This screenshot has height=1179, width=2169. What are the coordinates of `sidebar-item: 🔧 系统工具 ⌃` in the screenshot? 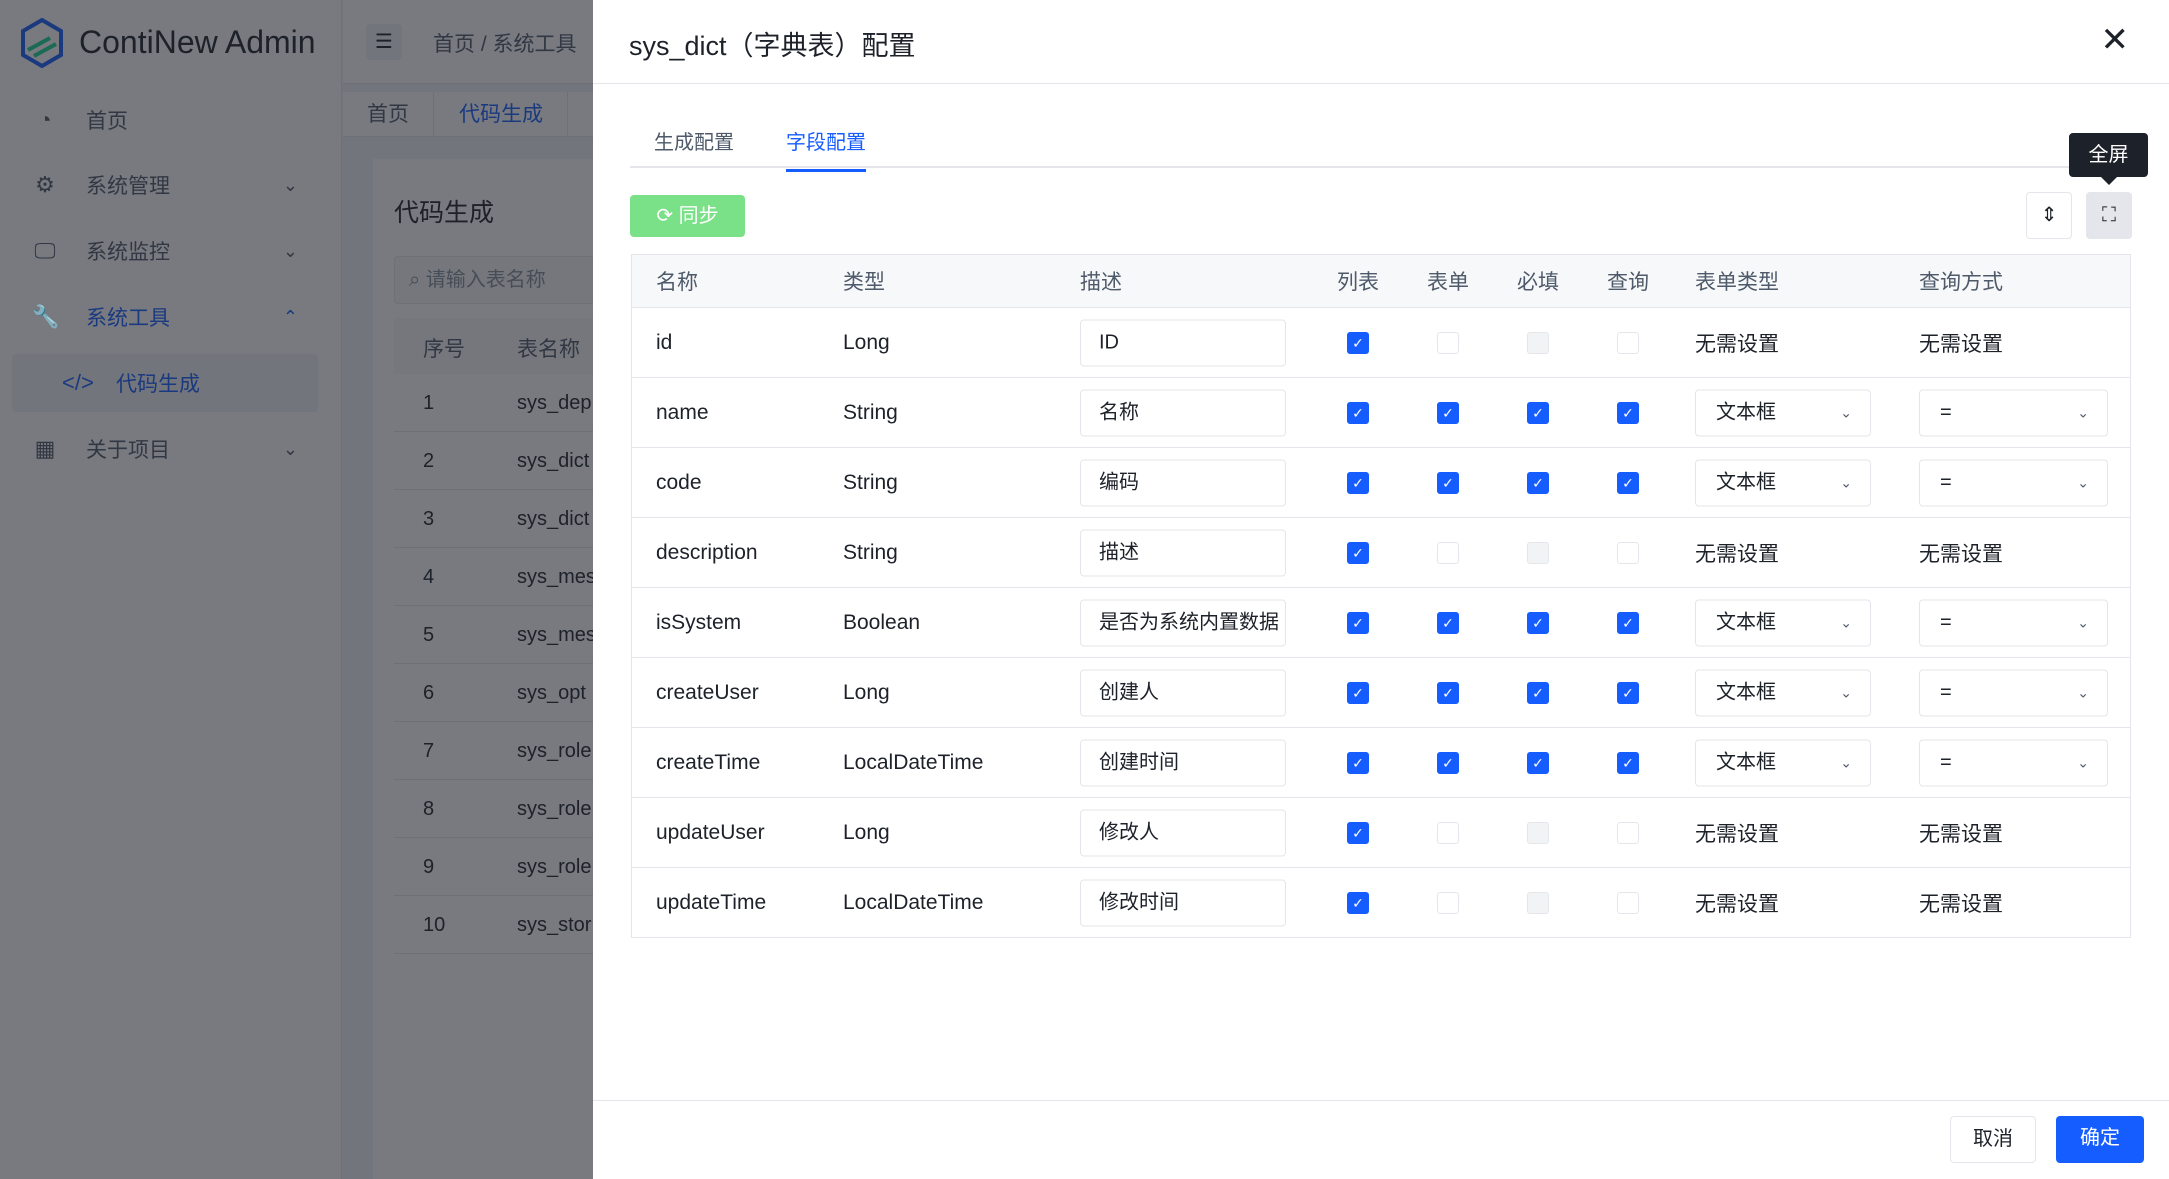 It's located at (165, 317).